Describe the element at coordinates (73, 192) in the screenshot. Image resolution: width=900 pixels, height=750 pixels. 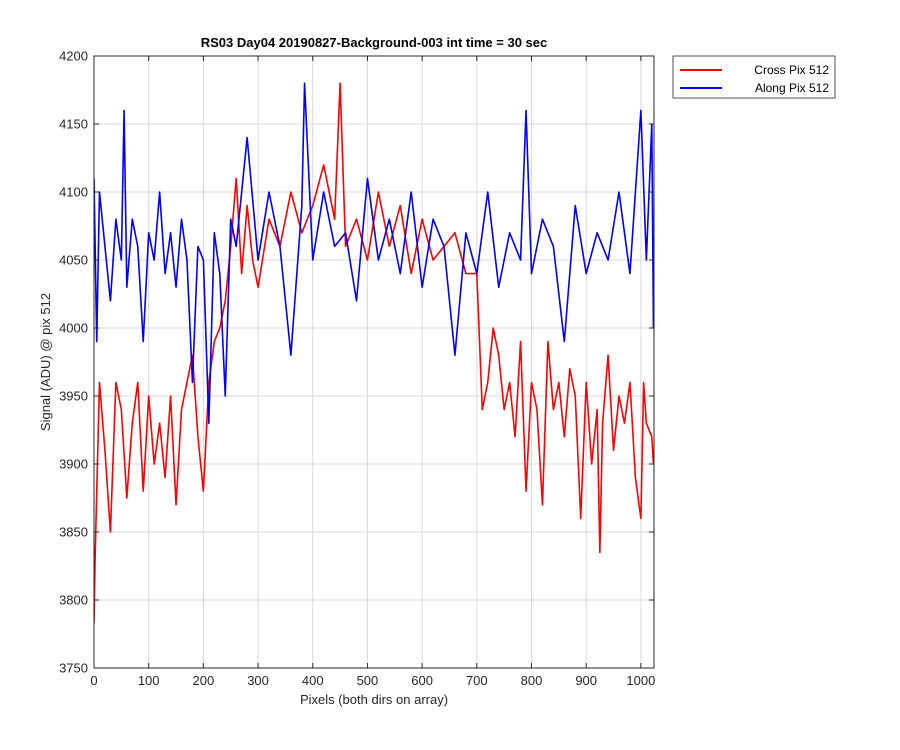
I see `y-tick-label: 4100` at that location.